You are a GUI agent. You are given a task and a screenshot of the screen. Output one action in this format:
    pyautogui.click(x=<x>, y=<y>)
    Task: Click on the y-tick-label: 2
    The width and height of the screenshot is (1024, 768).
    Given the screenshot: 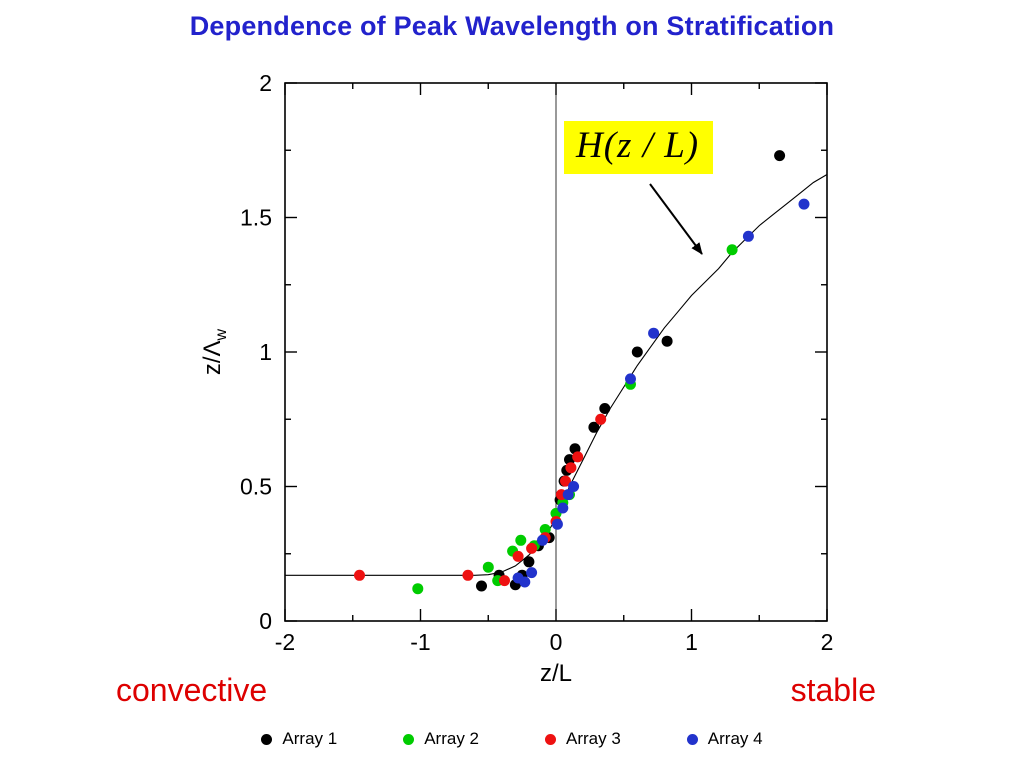 What is the action you would take?
    pyautogui.click(x=265, y=83)
    